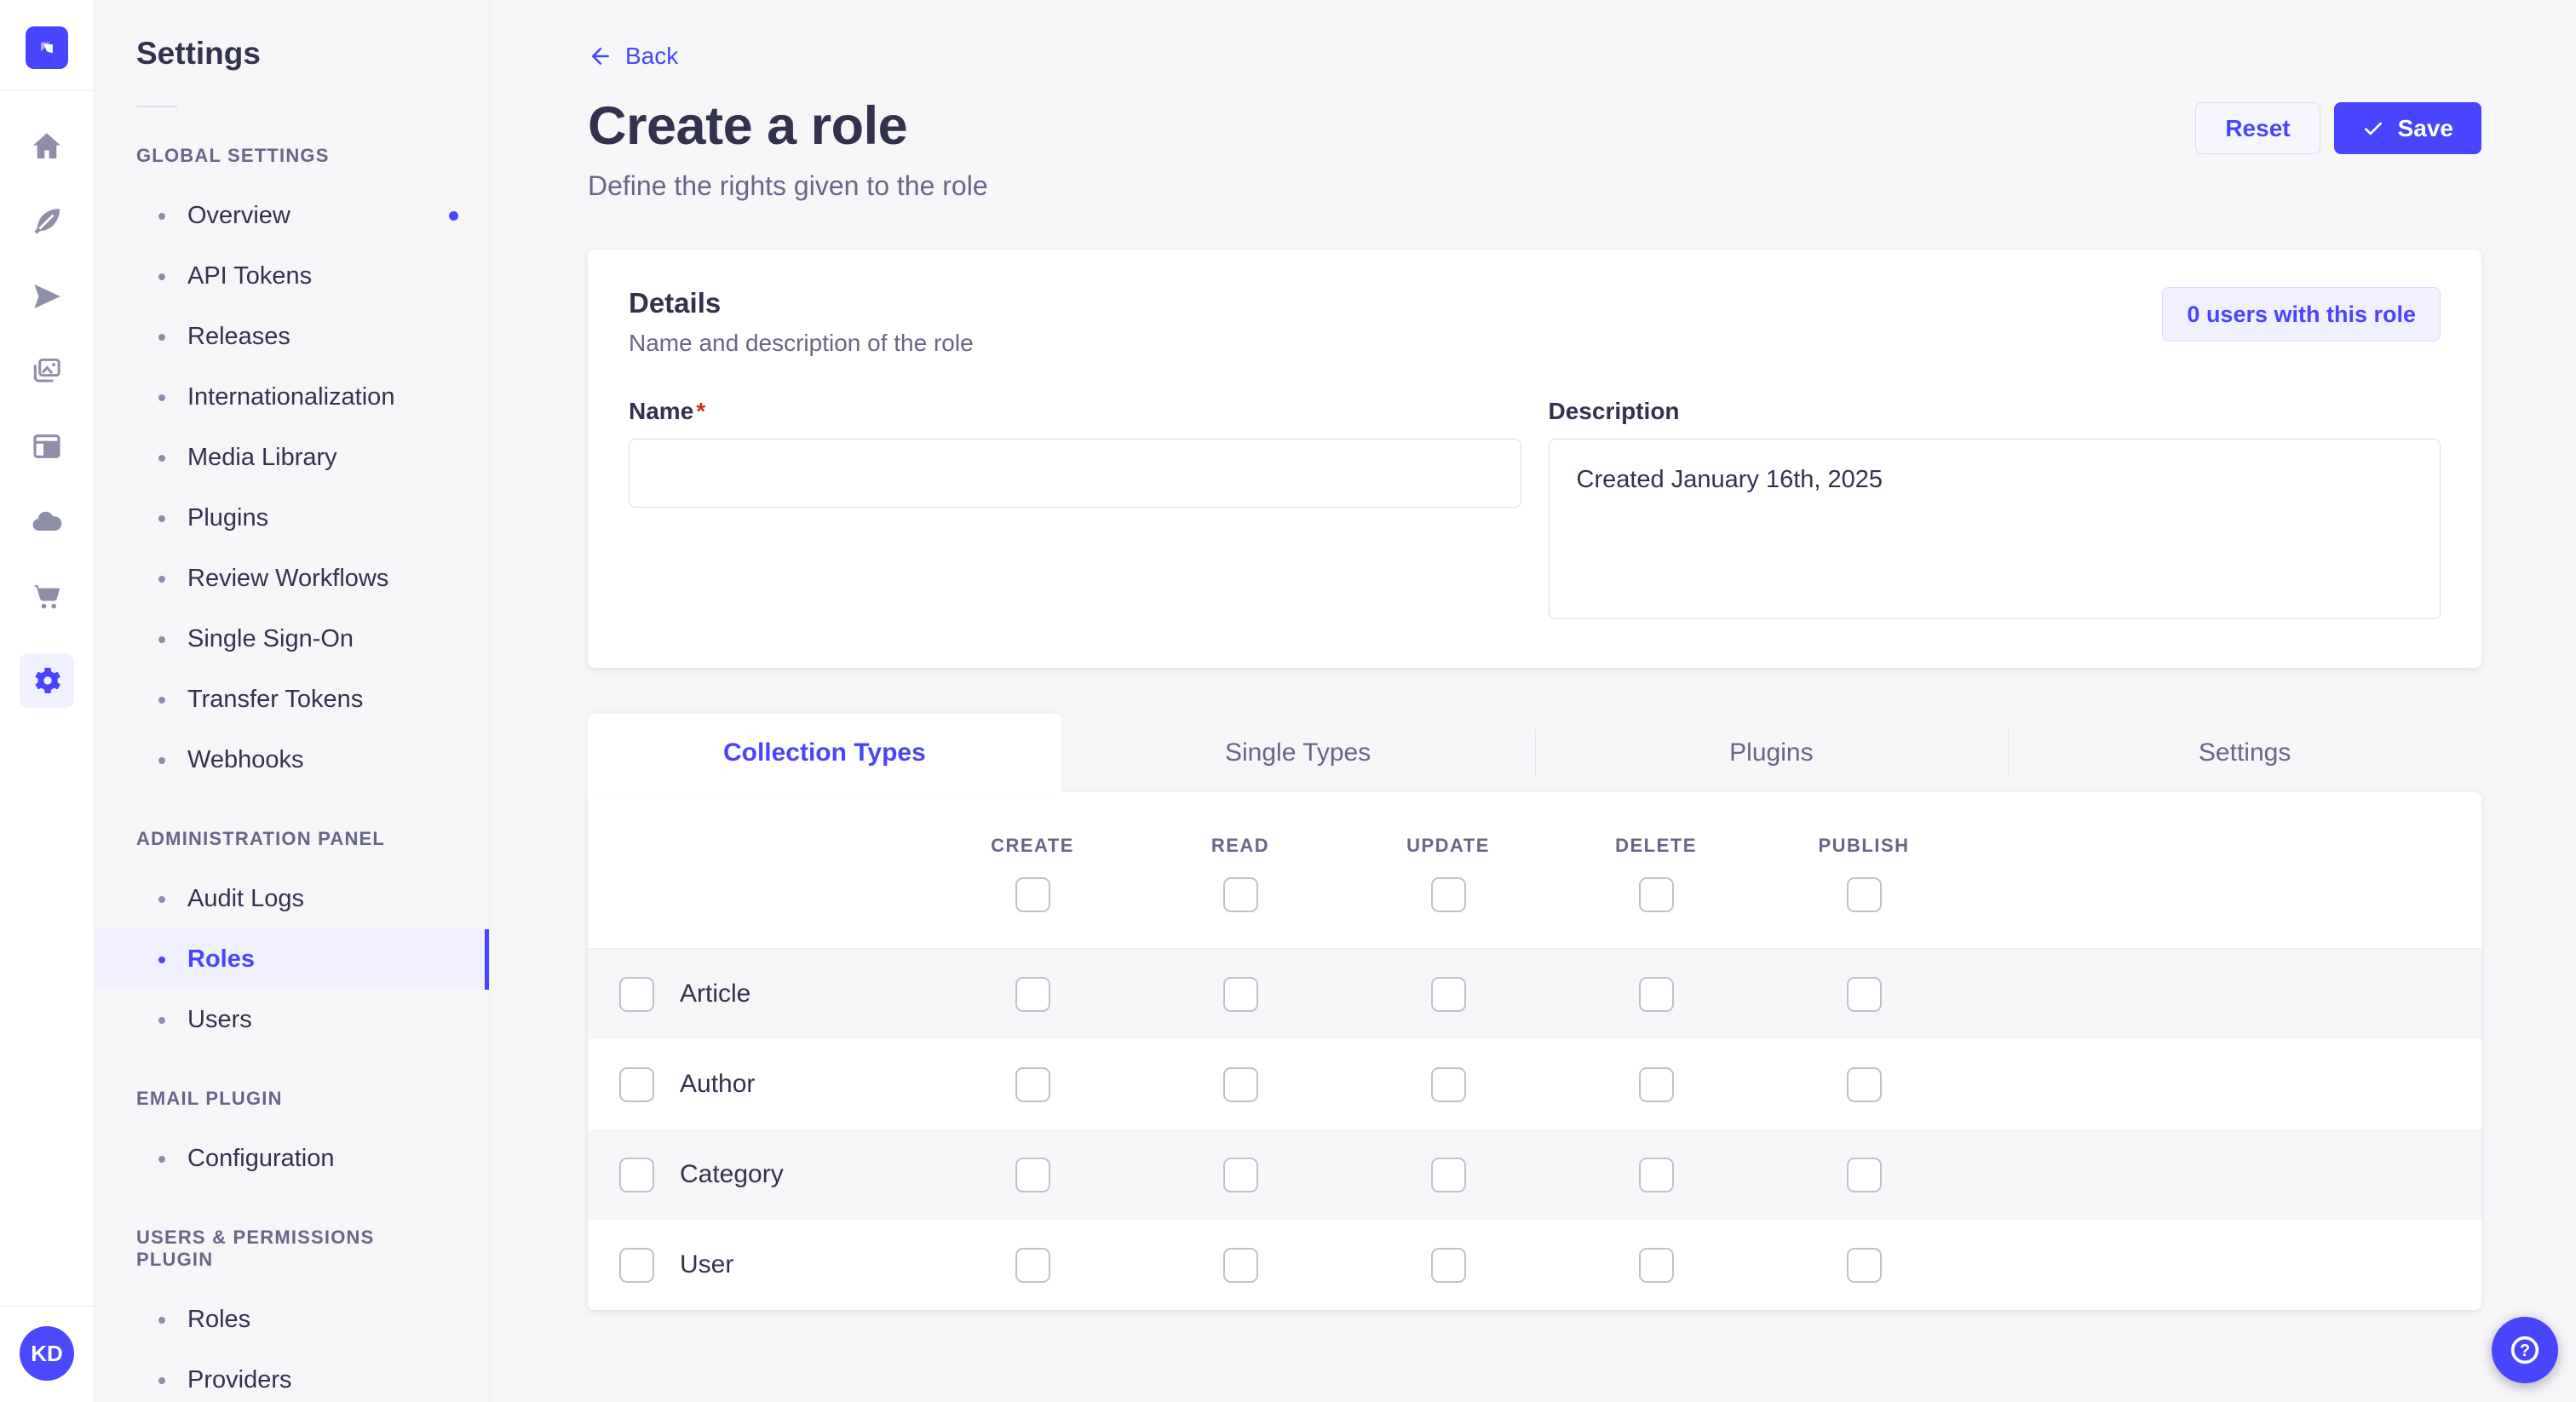 Image resolution: width=2576 pixels, height=1402 pixels. I want to click on sidebar-item-label: Plugins, so click(228, 517).